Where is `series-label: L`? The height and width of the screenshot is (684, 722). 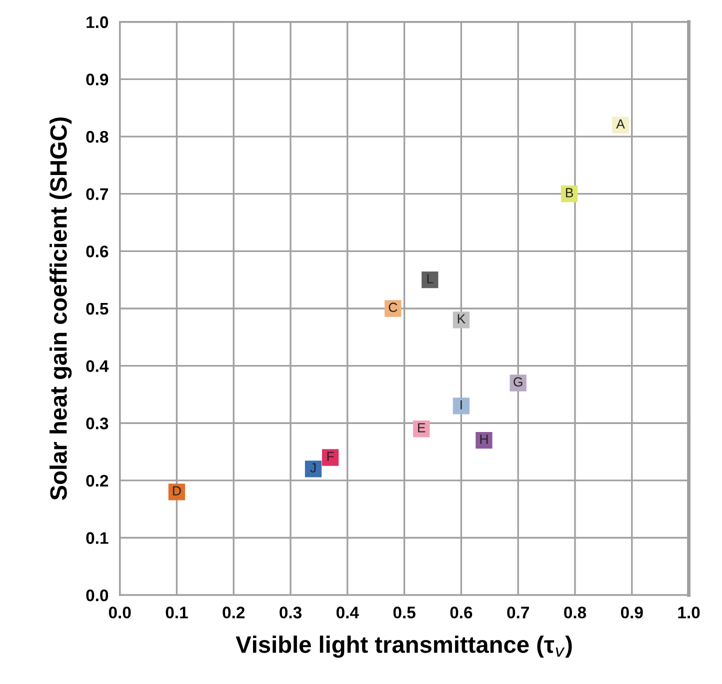 series-label: L is located at coordinates (430, 279).